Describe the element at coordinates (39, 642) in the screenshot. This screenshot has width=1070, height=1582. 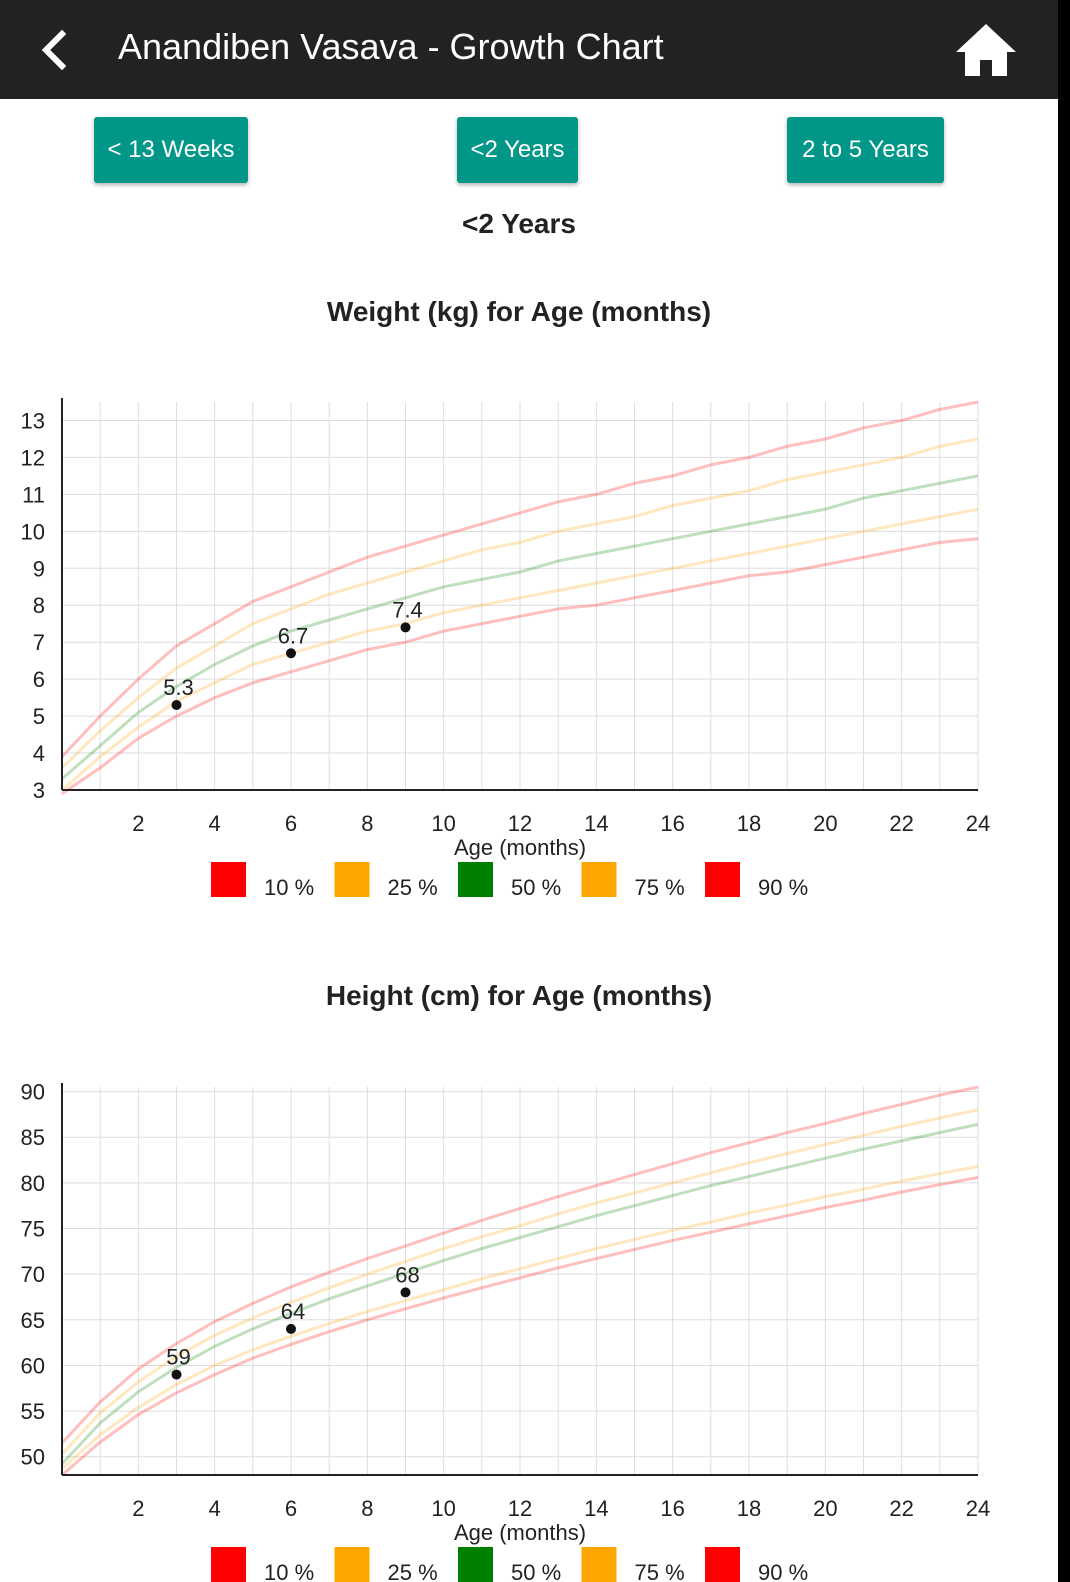
I see `y-tick-label: 7` at that location.